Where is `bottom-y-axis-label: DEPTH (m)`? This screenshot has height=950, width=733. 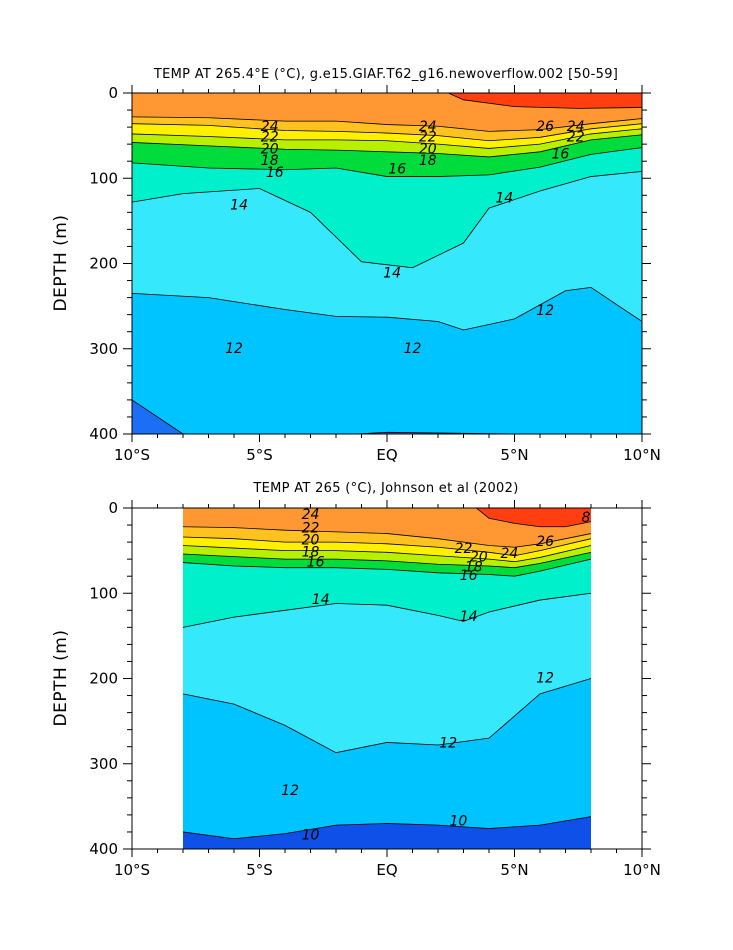 bottom-y-axis-label: DEPTH (m) is located at coordinates (61, 678).